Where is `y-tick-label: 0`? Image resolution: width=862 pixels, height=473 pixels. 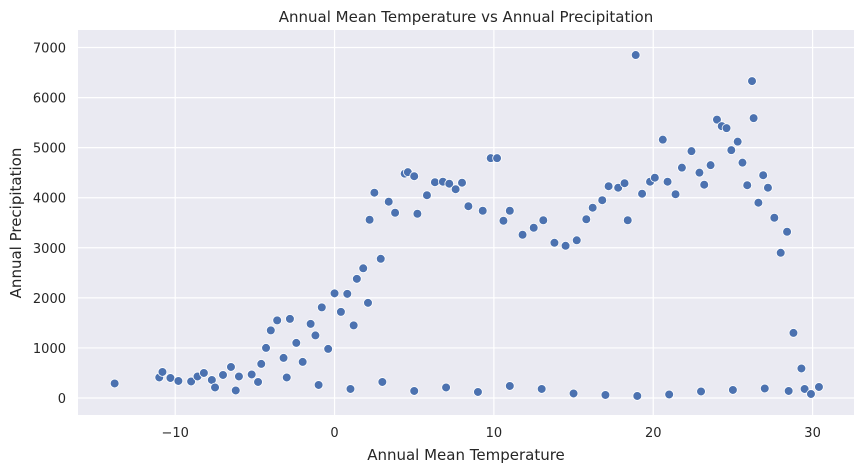
y-tick-label: 0 is located at coordinates (62, 399).